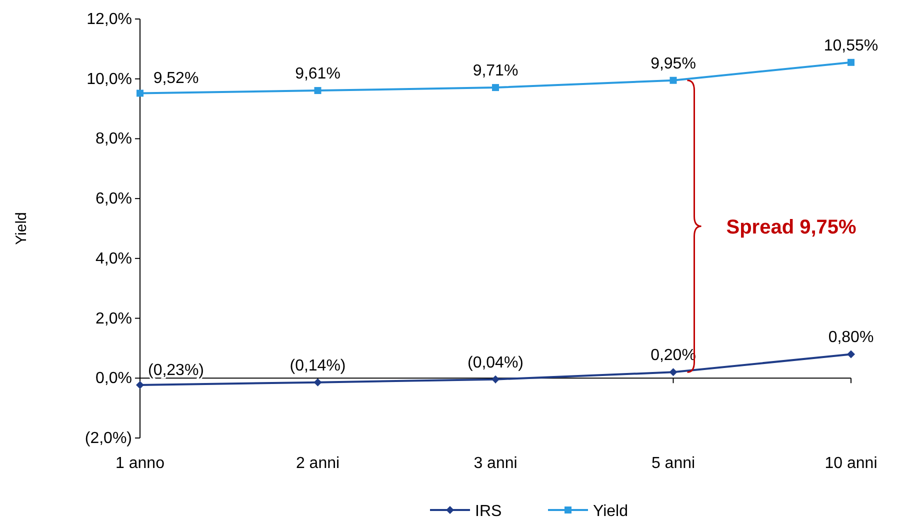  Describe the element at coordinates (176, 79) in the screenshot. I see `data-label: 9,52%` at that location.